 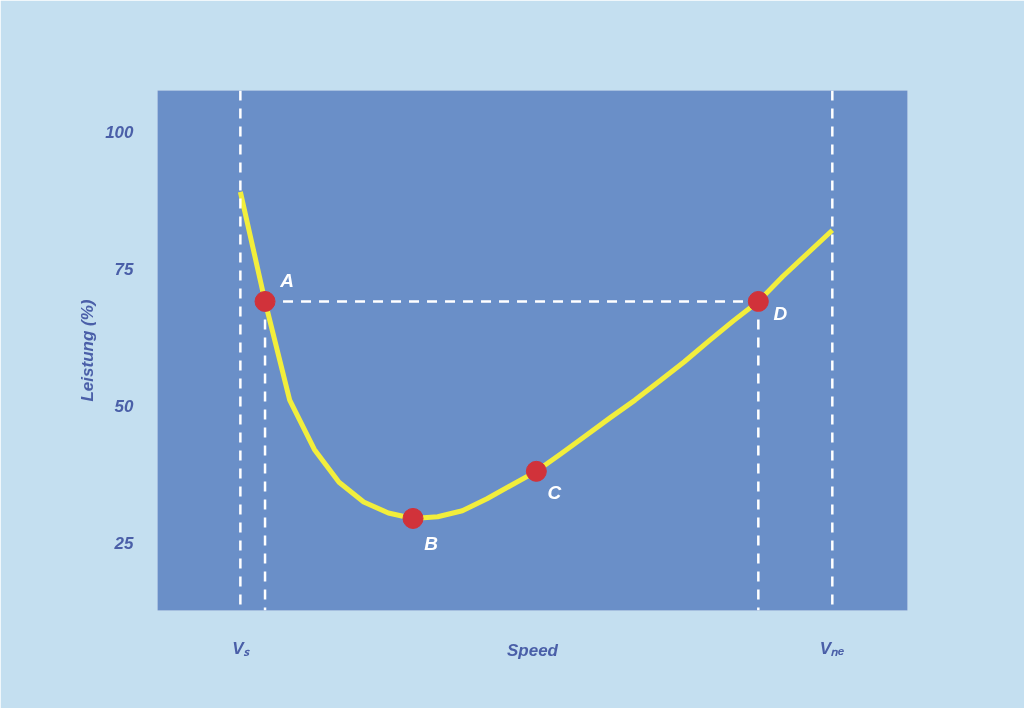 What do you see at coordinates (120, 132) in the screenshot?
I see `y-tick-label: 100` at bounding box center [120, 132].